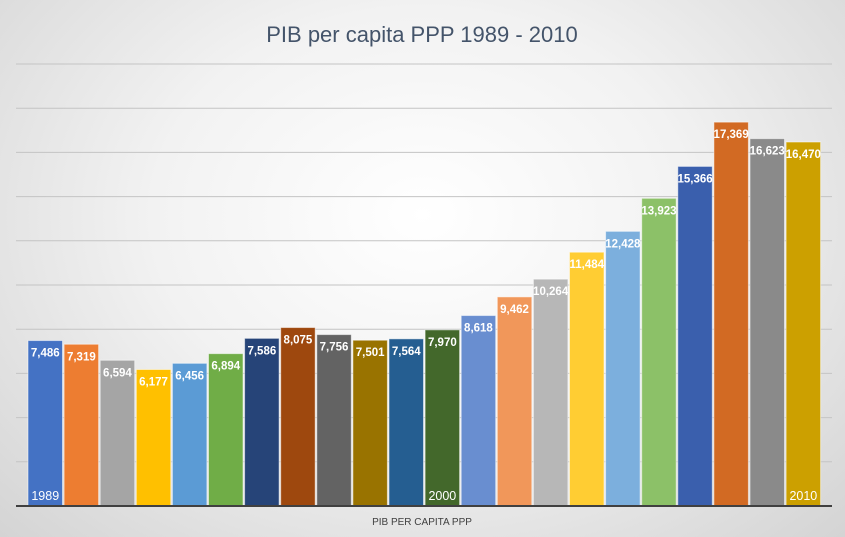 Image resolution: width=845 pixels, height=537 pixels. What do you see at coordinates (731, 314) in the screenshot?
I see `bar-2008` at bounding box center [731, 314].